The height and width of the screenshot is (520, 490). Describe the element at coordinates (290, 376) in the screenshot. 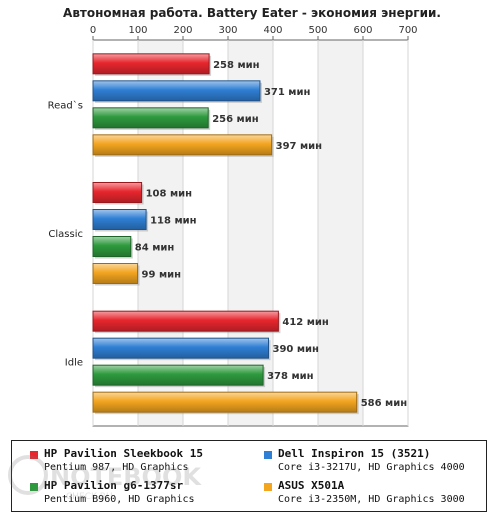

I see `bar-value-label: 378 мин` at that location.